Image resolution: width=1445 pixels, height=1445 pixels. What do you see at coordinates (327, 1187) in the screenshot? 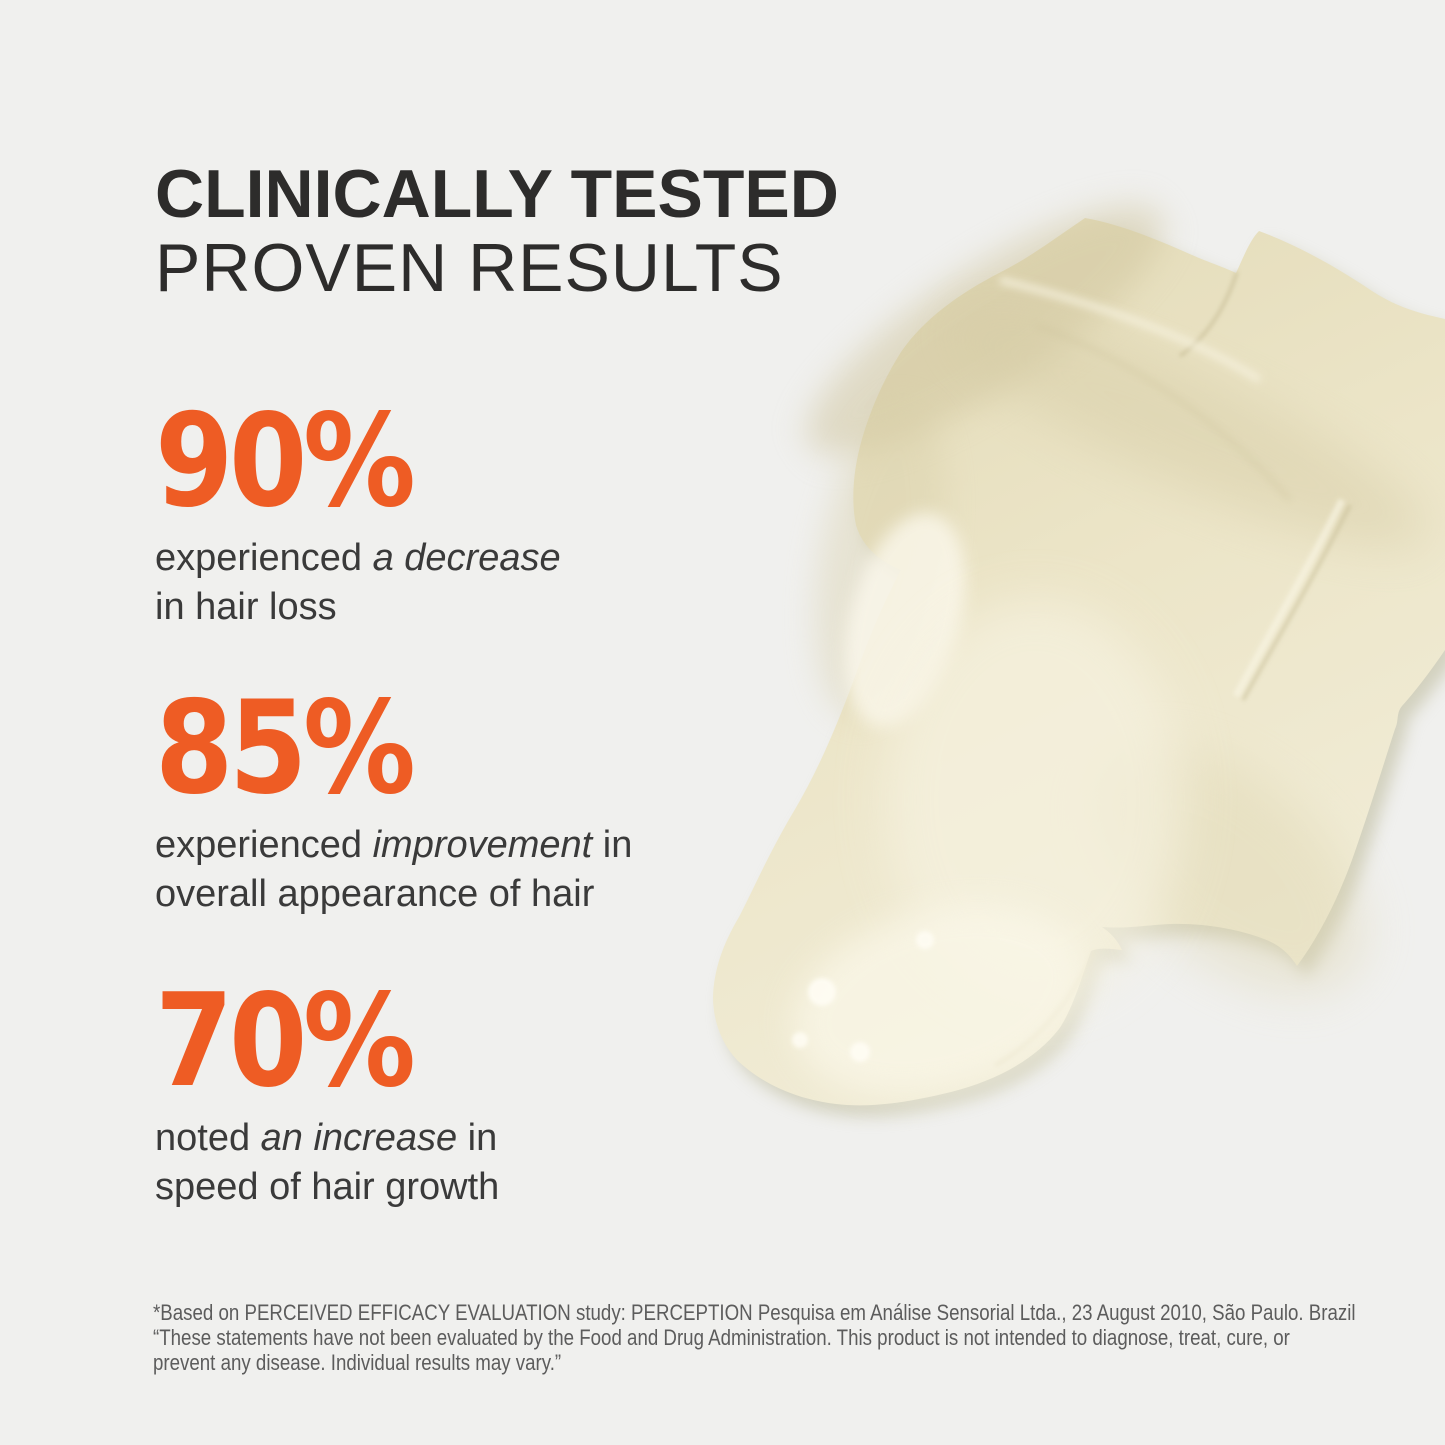
I see `stat-desc-text: speed of hair growth` at bounding box center [327, 1187].